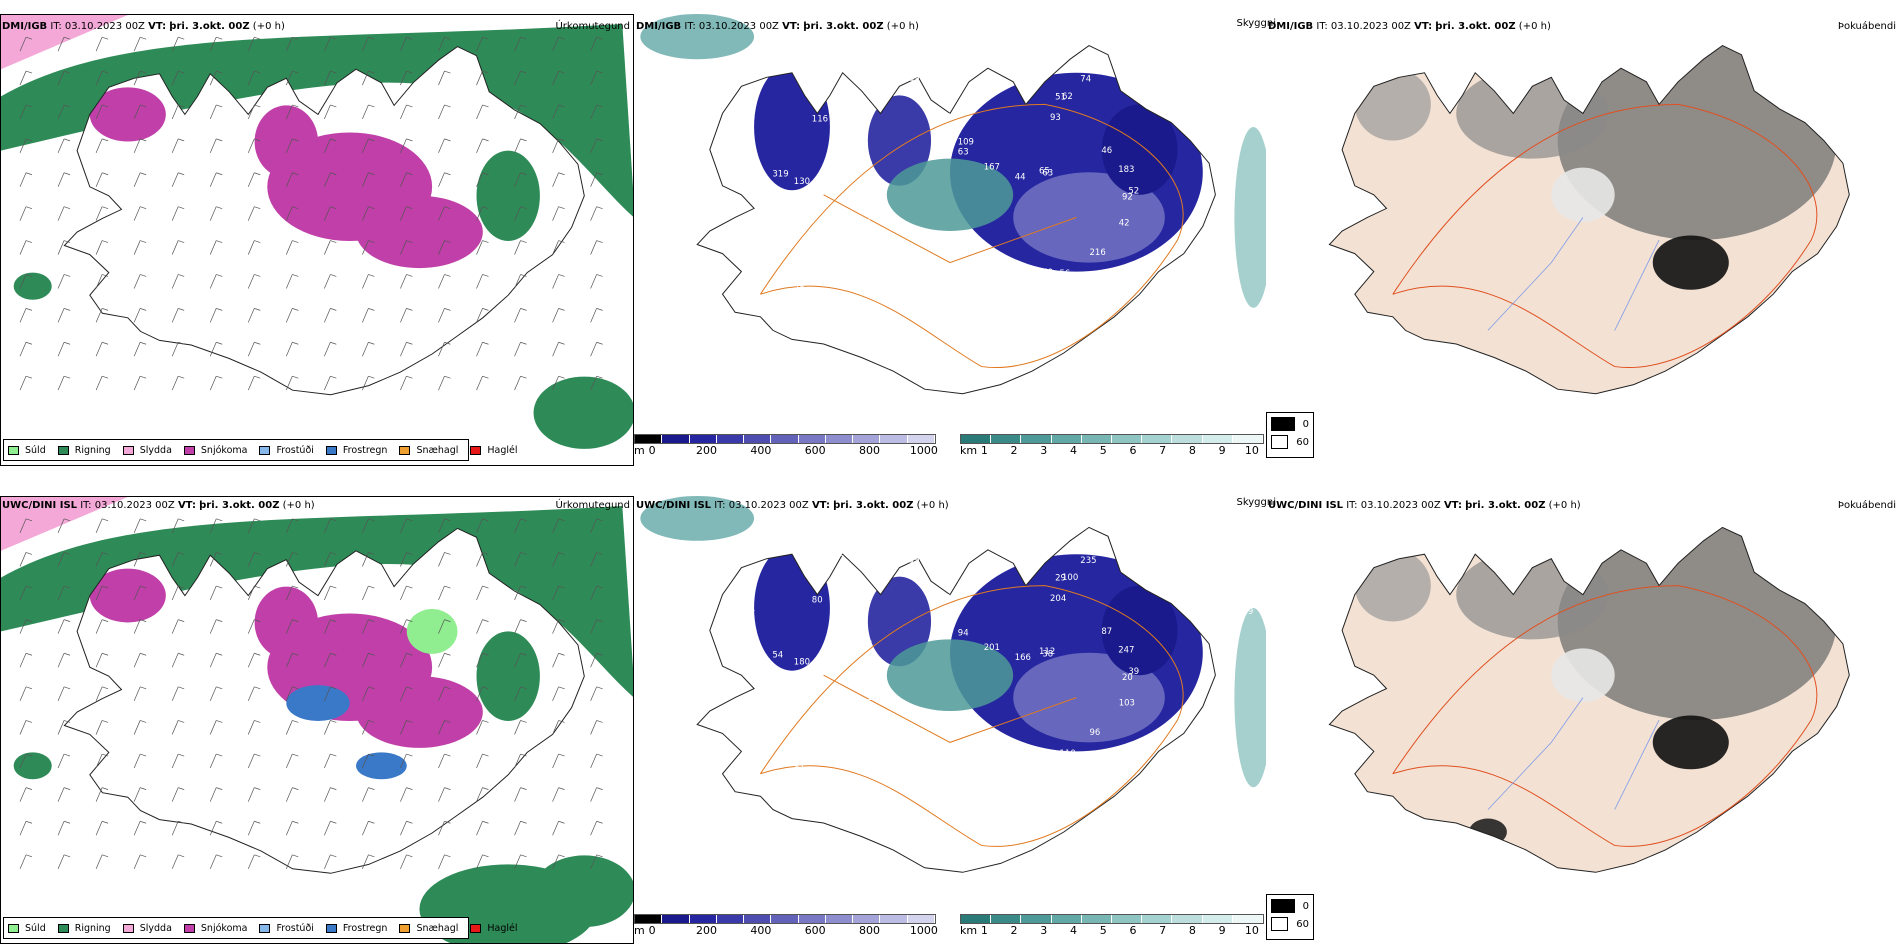 This screenshot has height=950, width=1900. What do you see at coordinates (1163, 450) in the screenshot?
I see `colorbar-tick-label: 7` at bounding box center [1163, 450].